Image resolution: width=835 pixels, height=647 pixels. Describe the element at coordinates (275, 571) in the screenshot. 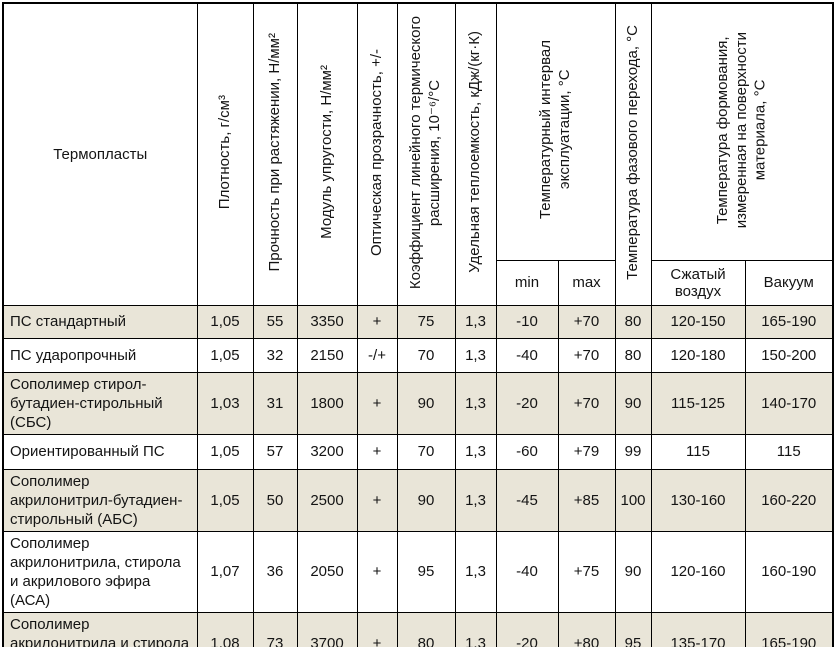

I see `tensile-cell: 36` at that location.